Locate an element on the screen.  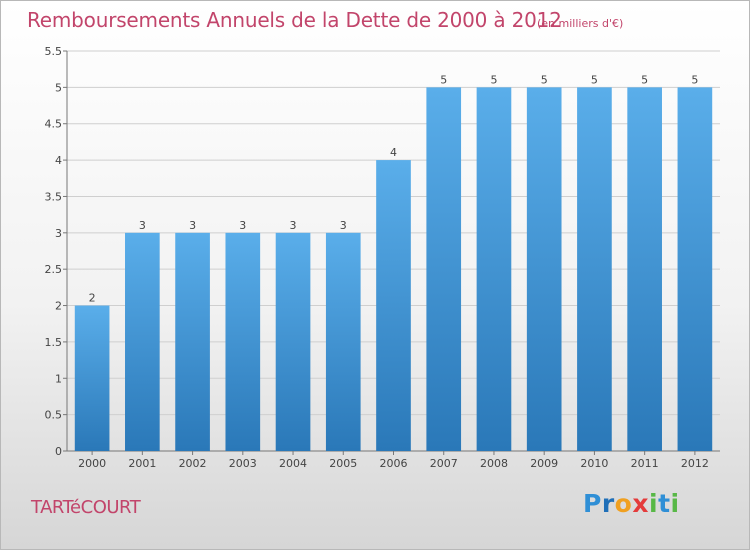
x-tick-label: 2010 is located at coordinates (594, 463).